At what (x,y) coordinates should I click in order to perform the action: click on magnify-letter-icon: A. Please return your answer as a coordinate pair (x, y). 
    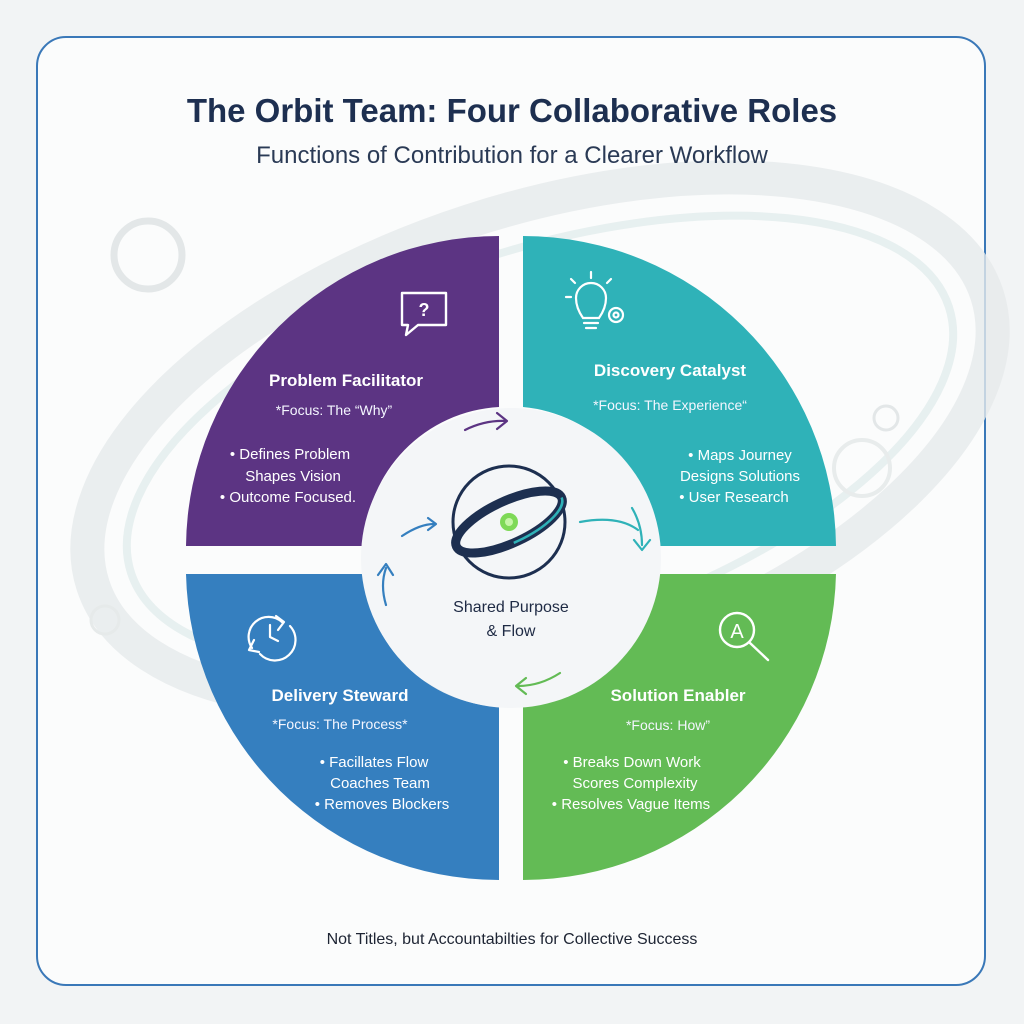
    Looking at the image, I should click on (744, 636).